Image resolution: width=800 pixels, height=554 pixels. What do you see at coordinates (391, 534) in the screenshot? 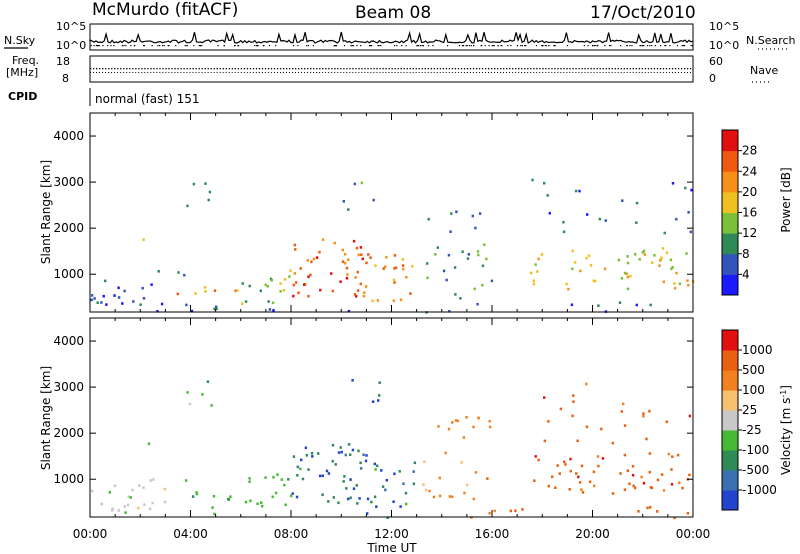
I see `x-tick-label: 12:00` at bounding box center [391, 534].